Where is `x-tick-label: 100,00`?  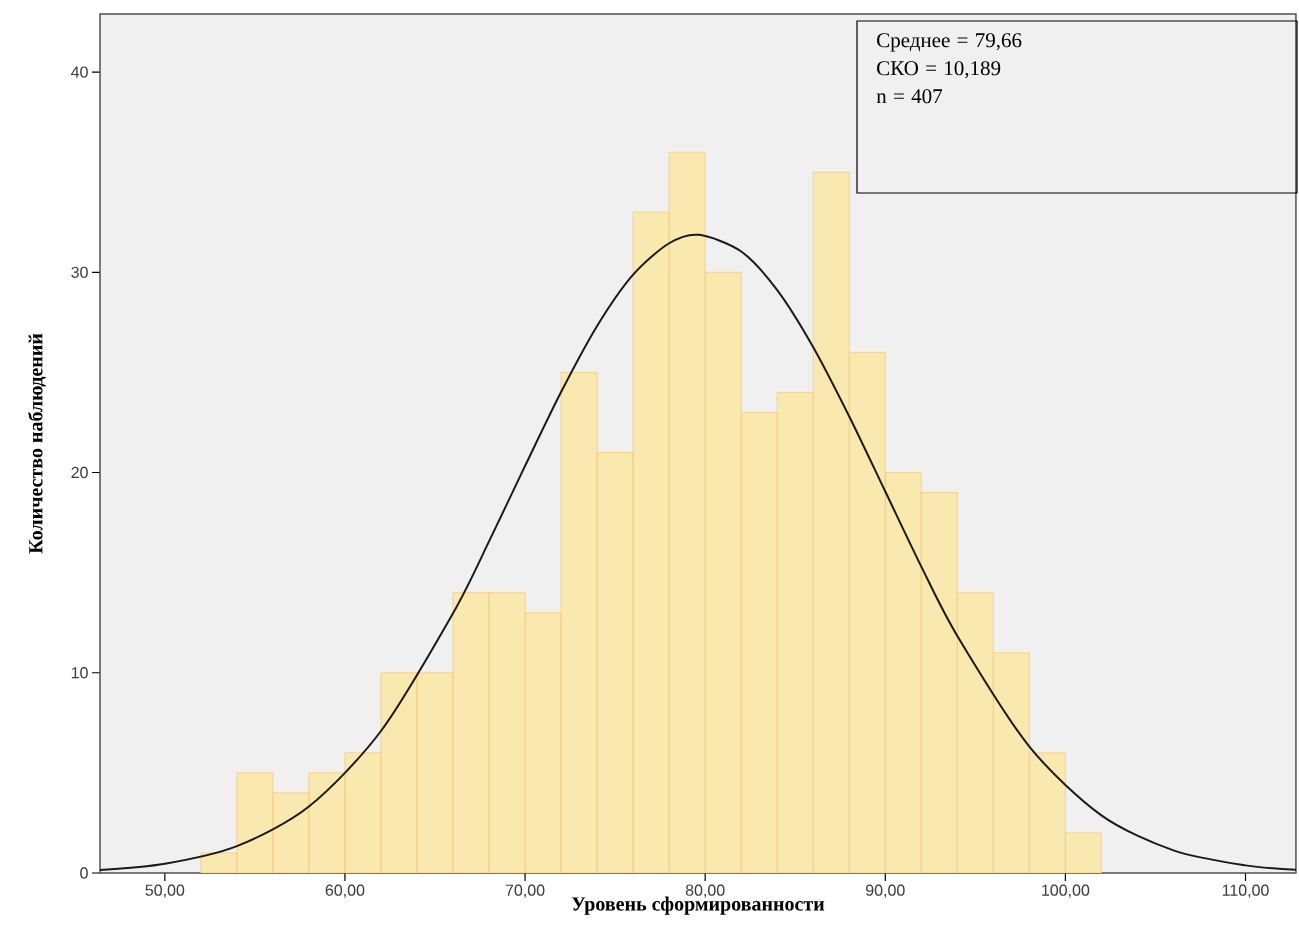
x-tick-label: 100,00 is located at coordinates (1066, 891).